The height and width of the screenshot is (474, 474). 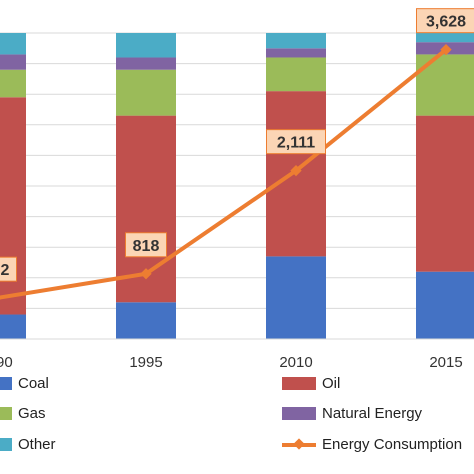 What do you see at coordinates (33, 383) in the screenshot?
I see `legend-coal-label: Coal` at bounding box center [33, 383].